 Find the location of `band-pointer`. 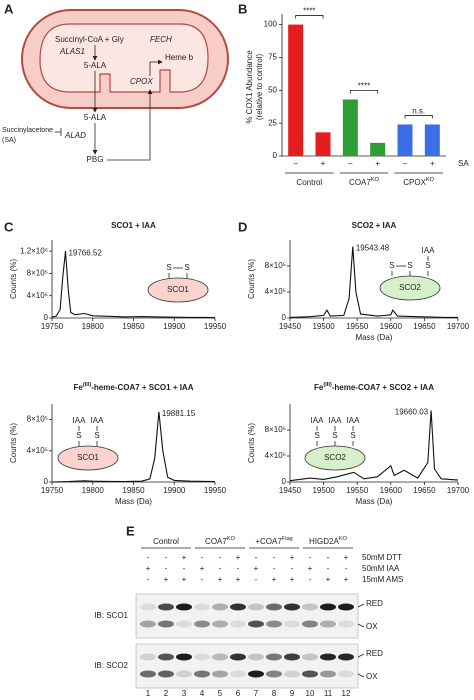

band-pointer is located at coordinates (361, 605).